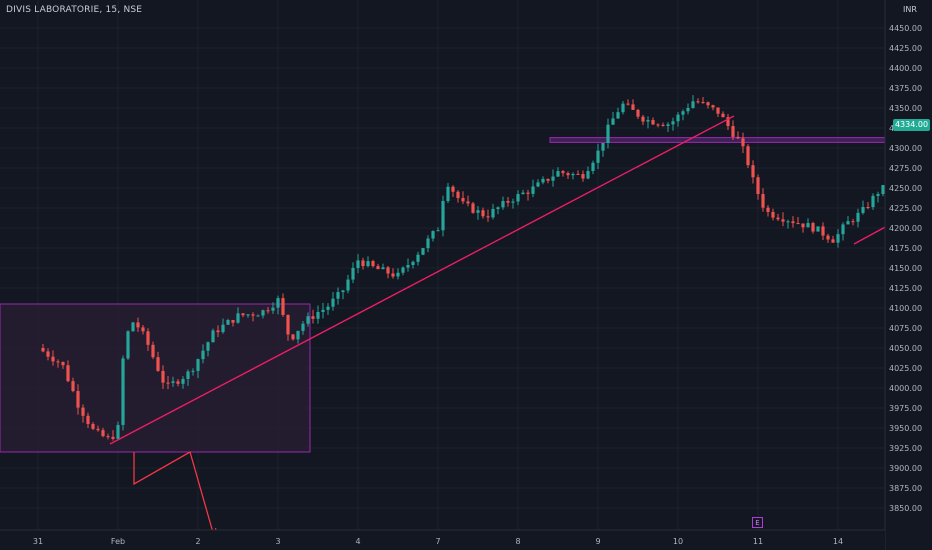 Image resolution: width=932 pixels, height=550 pixels. What do you see at coordinates (758, 541) in the screenshot?
I see `x-tick-label: 11` at bounding box center [758, 541].